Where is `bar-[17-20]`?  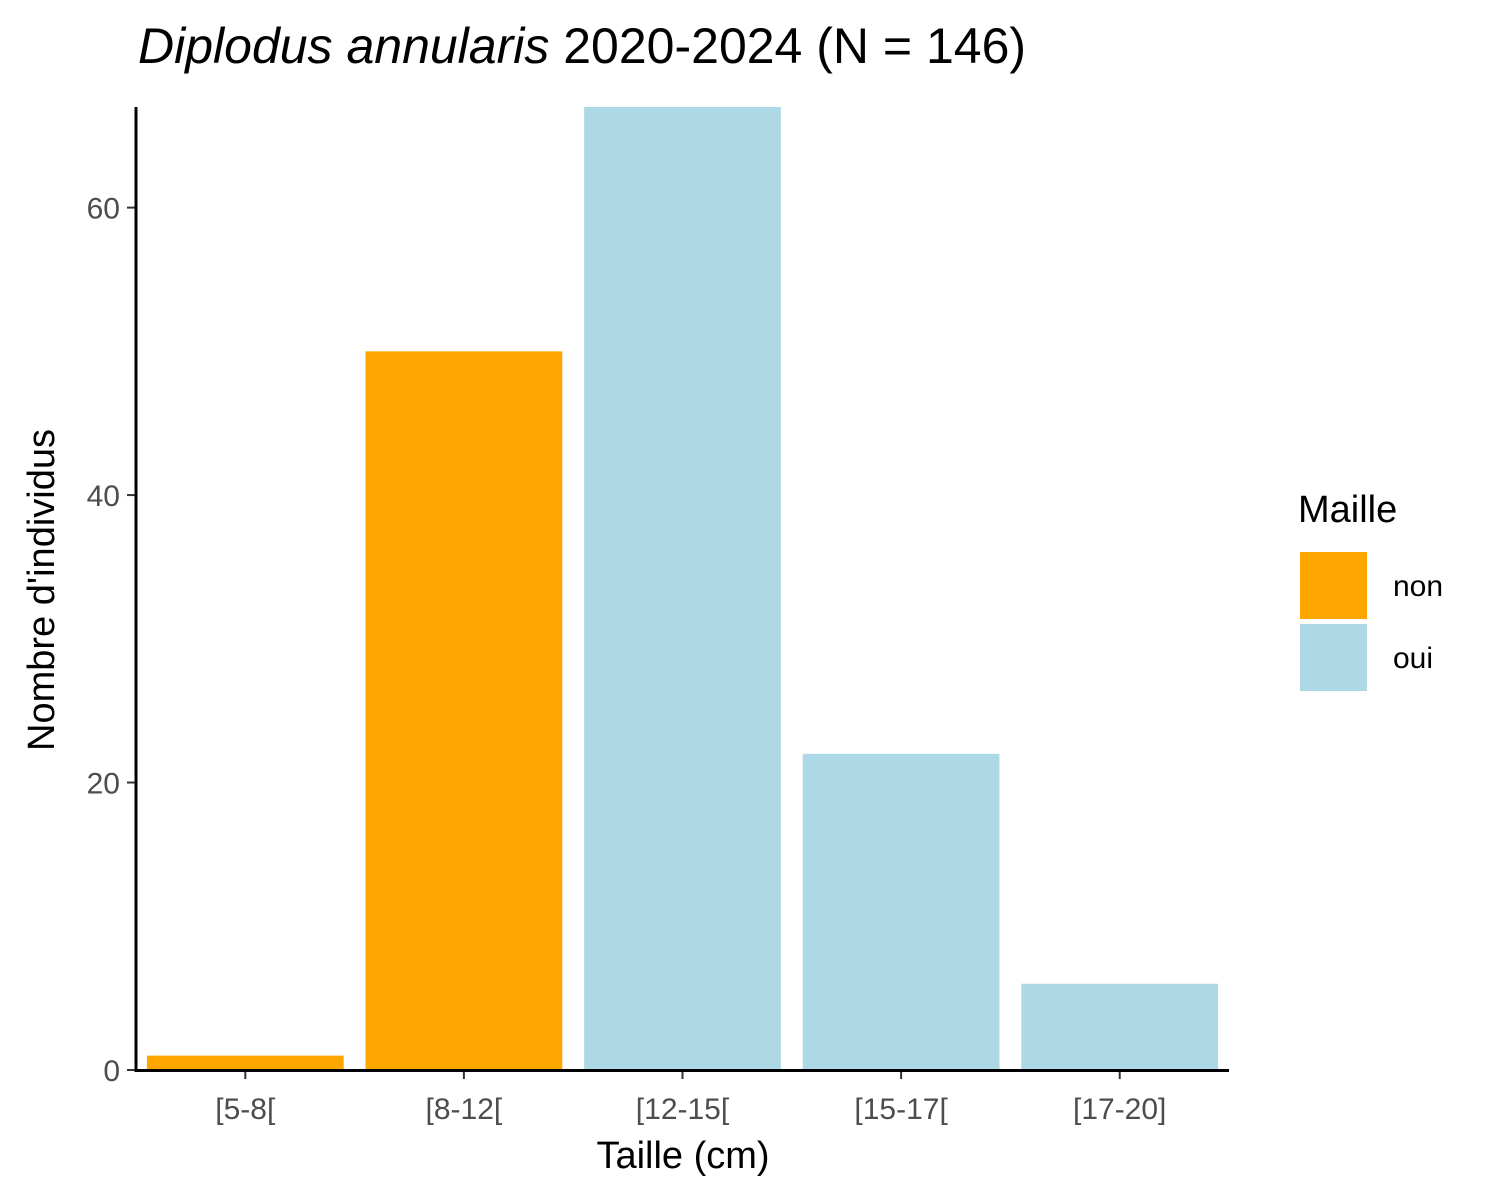
bar-[17-20] is located at coordinates (1120, 1026).